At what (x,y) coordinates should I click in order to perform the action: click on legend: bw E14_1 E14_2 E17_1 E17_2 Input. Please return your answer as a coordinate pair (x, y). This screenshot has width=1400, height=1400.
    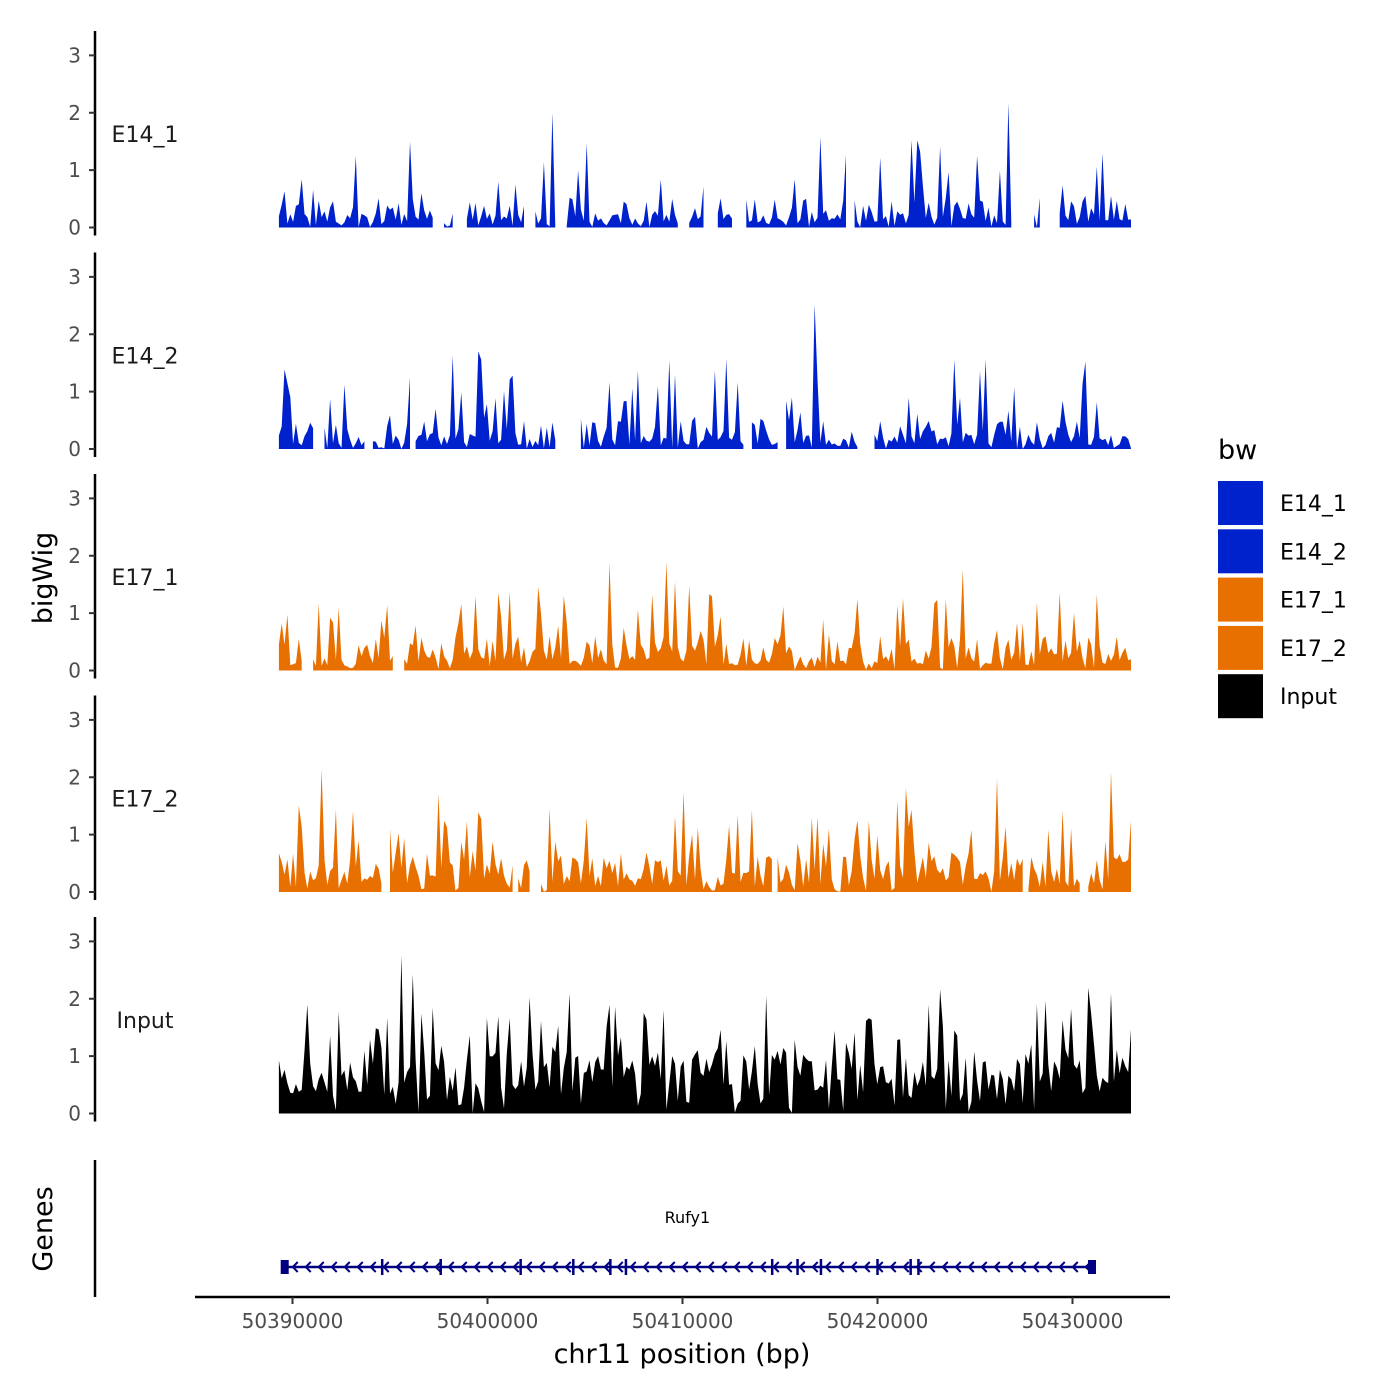
    Looking at the image, I should click on (1282, 577).